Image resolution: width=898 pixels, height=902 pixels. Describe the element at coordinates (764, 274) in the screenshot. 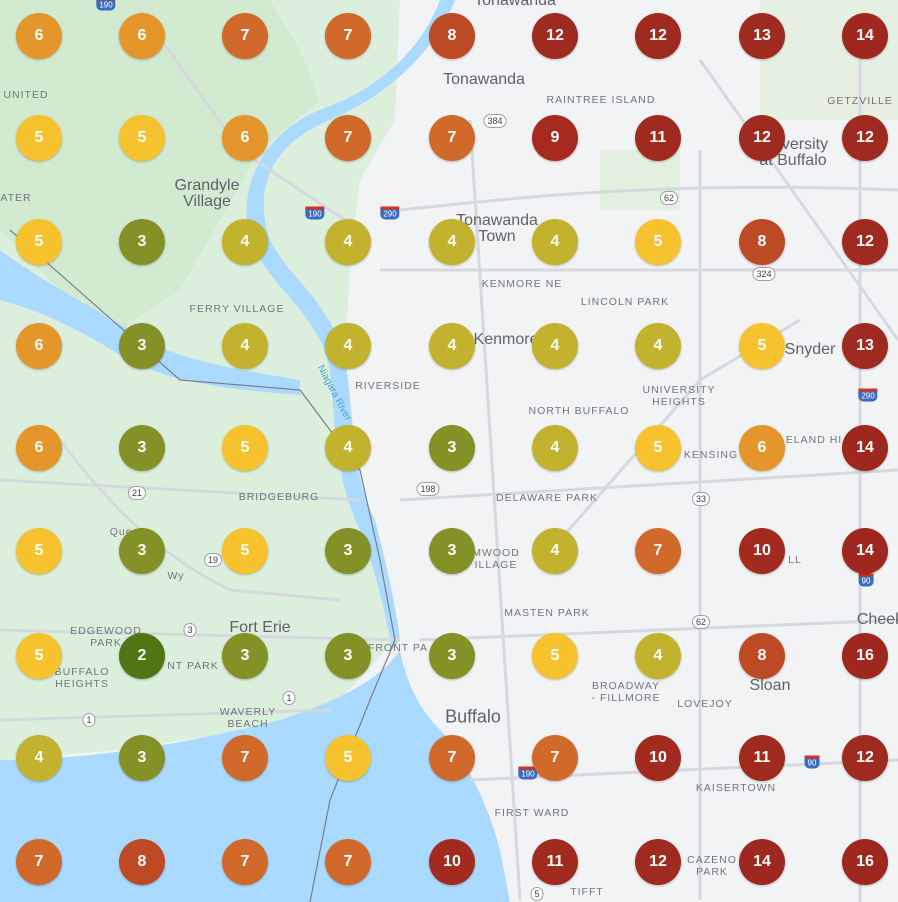

I see `route-shield-icon: 324` at that location.